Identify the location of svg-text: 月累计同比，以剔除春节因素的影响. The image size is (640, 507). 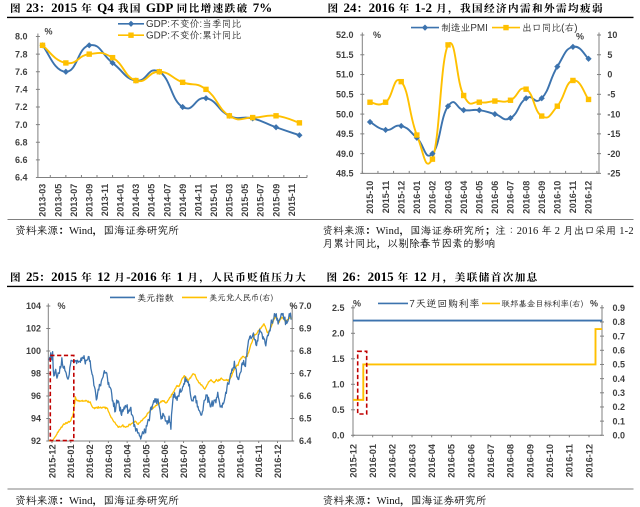
(409, 243).